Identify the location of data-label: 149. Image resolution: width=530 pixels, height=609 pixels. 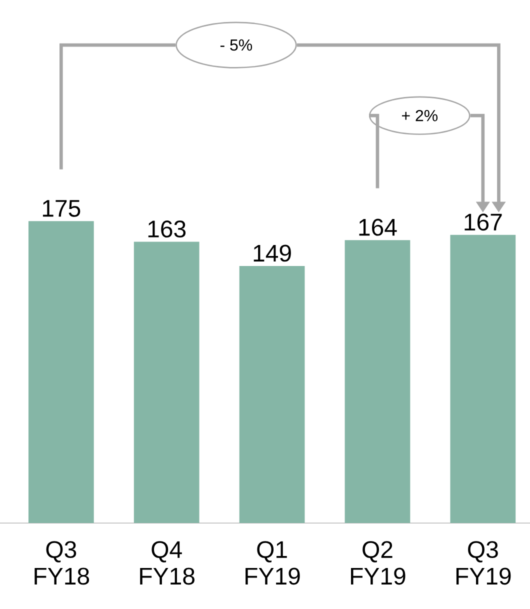
(272, 253).